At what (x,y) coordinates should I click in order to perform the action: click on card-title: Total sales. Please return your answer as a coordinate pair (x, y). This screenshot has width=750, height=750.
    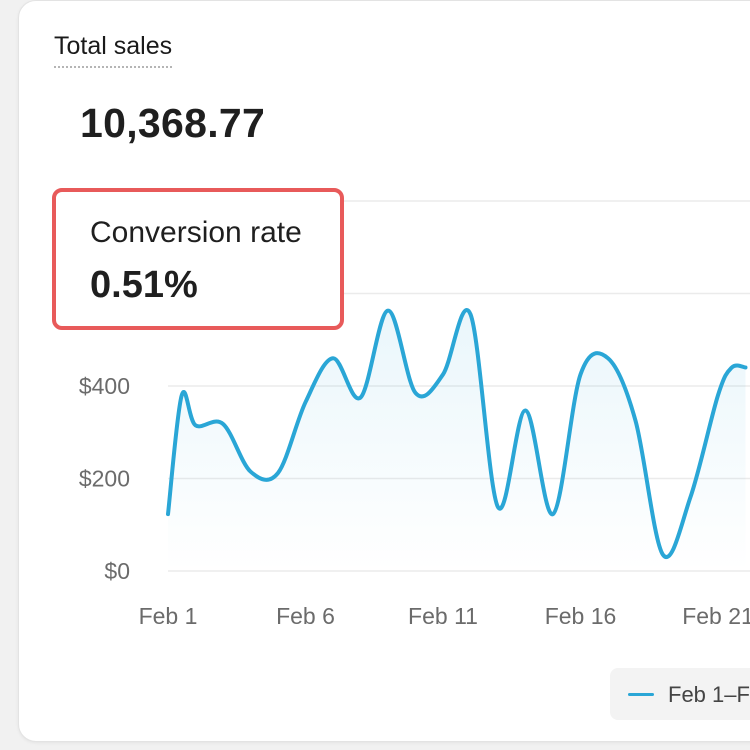
    Looking at the image, I should click on (113, 50).